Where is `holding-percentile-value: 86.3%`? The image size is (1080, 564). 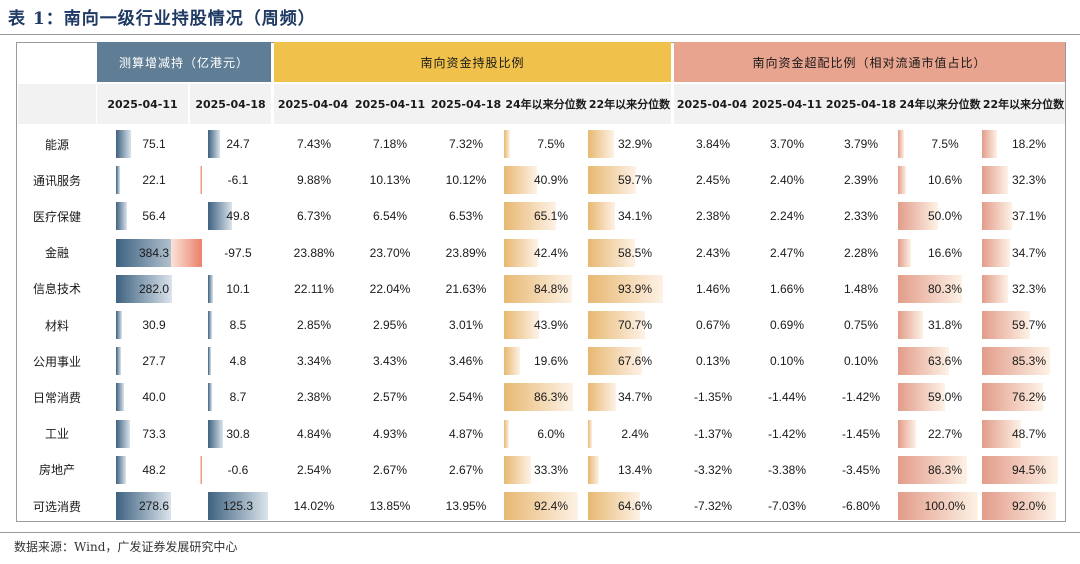
holding-percentile-value: 86.3% is located at coordinates (551, 397).